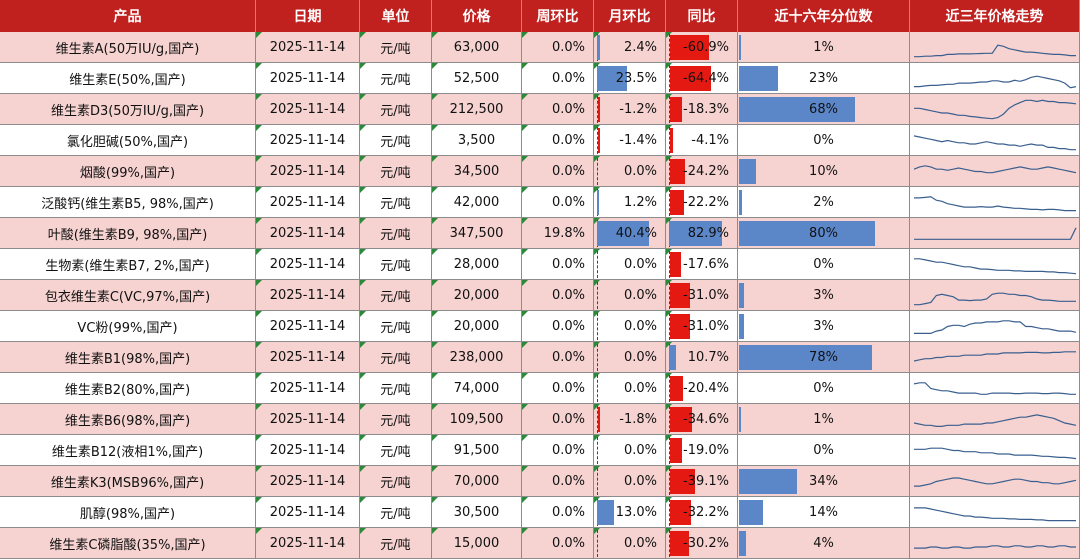 The width and height of the screenshot is (1080, 560). What do you see at coordinates (476, 481) in the screenshot?
I see `cell-text-price: 70,000` at bounding box center [476, 481].